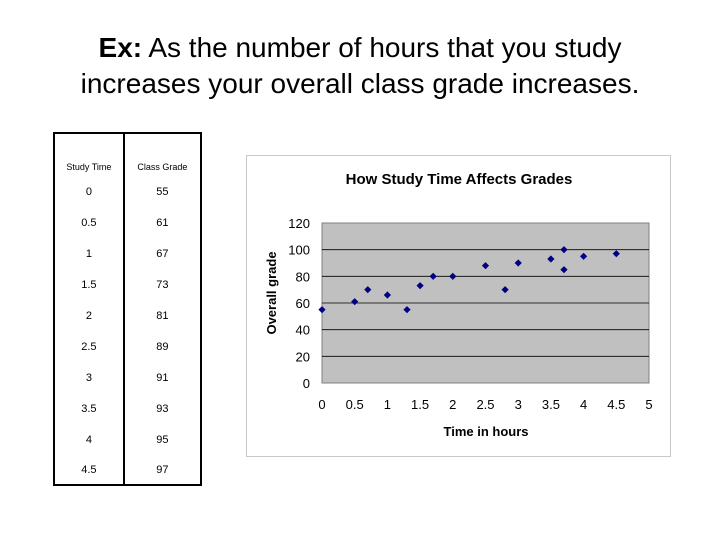 This screenshot has height=540, width=720. Describe the element at coordinates (459, 179) in the screenshot. I see `chart-title: How Study Time Affects Grades` at that location.